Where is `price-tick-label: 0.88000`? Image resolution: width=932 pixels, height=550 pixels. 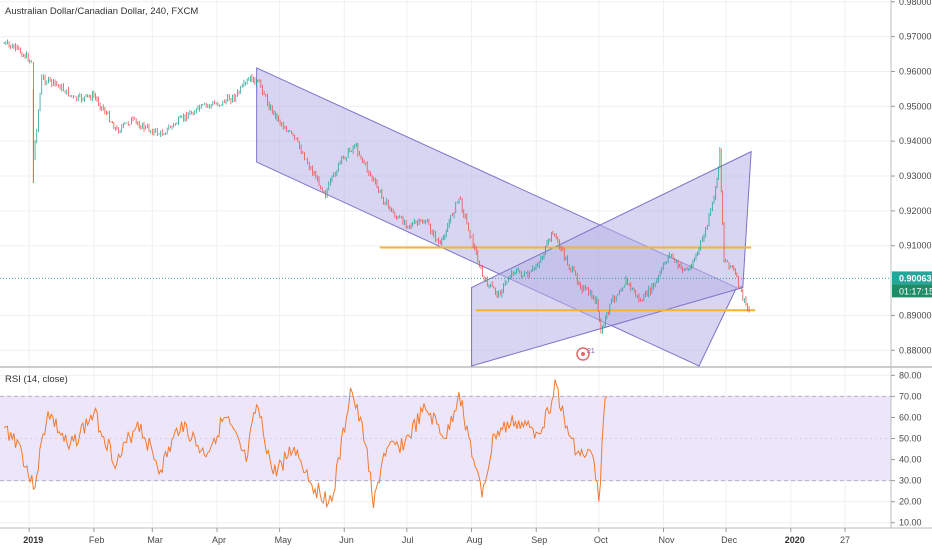
price-tick-label: 0.88000 is located at coordinates (915, 350).